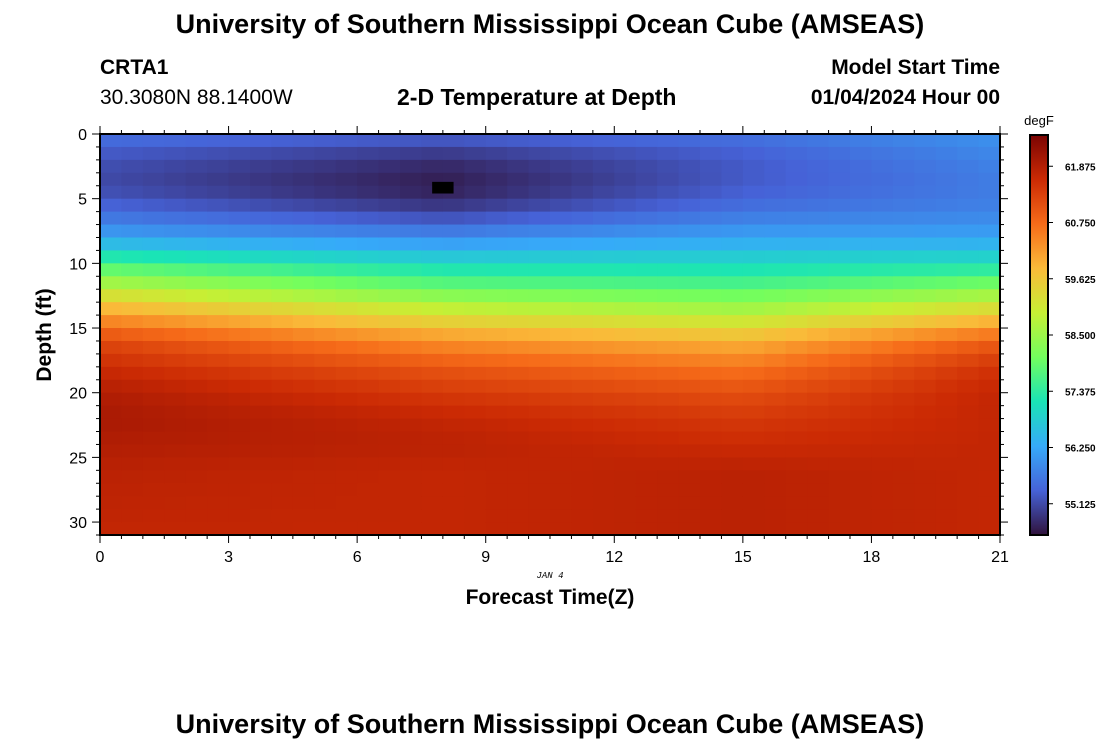 The width and height of the screenshot is (1100, 750). Describe the element at coordinates (1080, 167) in the screenshot. I see `colorbar-tick-label: 61.875` at that location.